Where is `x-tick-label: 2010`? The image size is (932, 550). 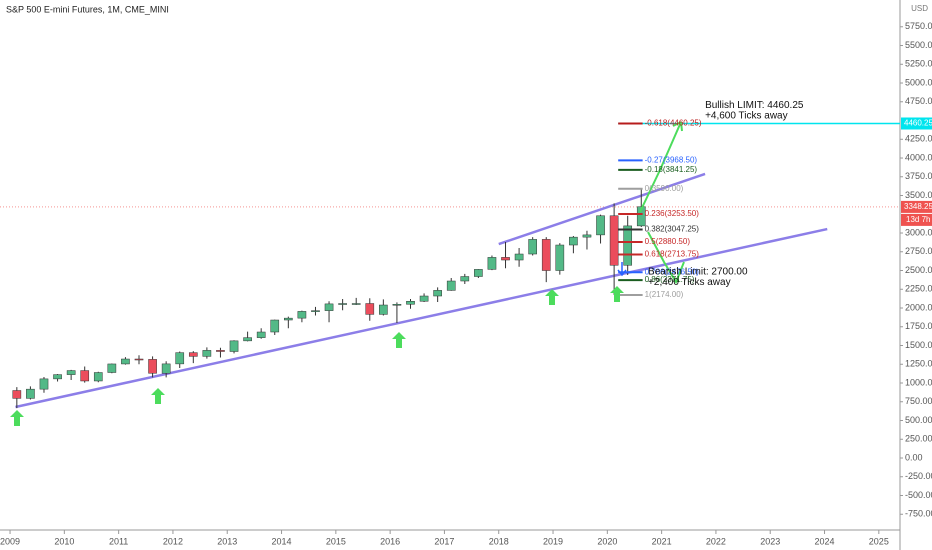
x-tick-label: 2010 is located at coordinates (64, 541).